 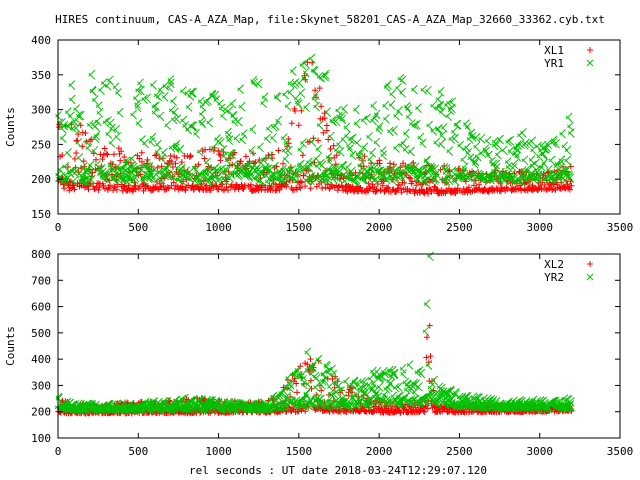 What do you see at coordinates (41, 280) in the screenshot?
I see `y-tick-label: 700` at bounding box center [41, 280].